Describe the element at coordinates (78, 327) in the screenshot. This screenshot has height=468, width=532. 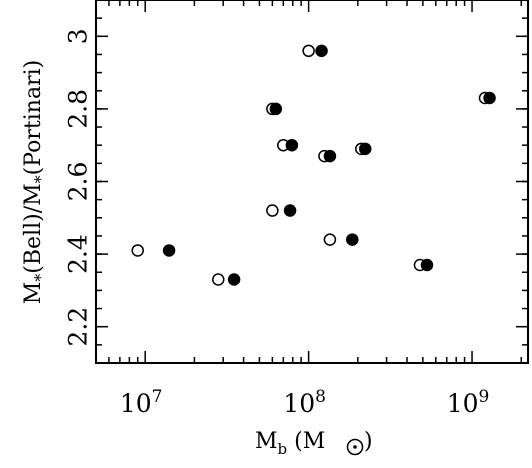
I see `y-tick-label: 2.2` at that location.